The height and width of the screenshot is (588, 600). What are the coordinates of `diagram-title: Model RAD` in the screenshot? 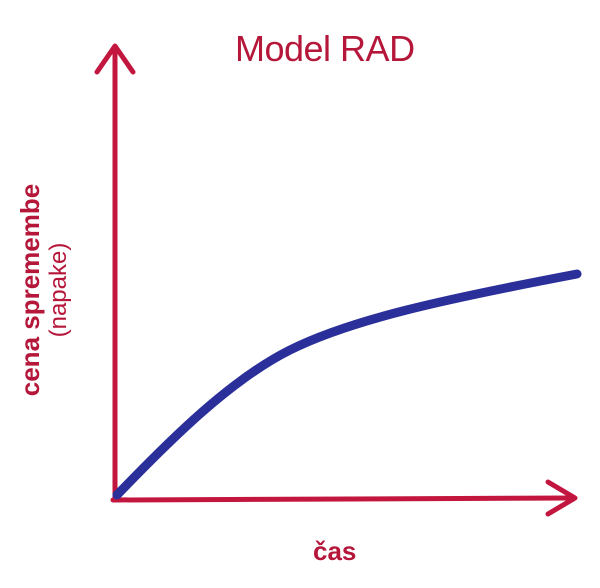 It's located at (325, 48).